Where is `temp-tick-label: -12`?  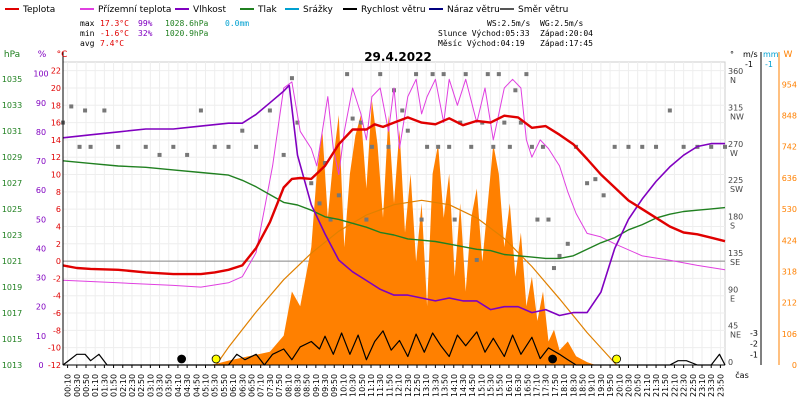 temp-tick-label: -12 is located at coordinates (54, 365).